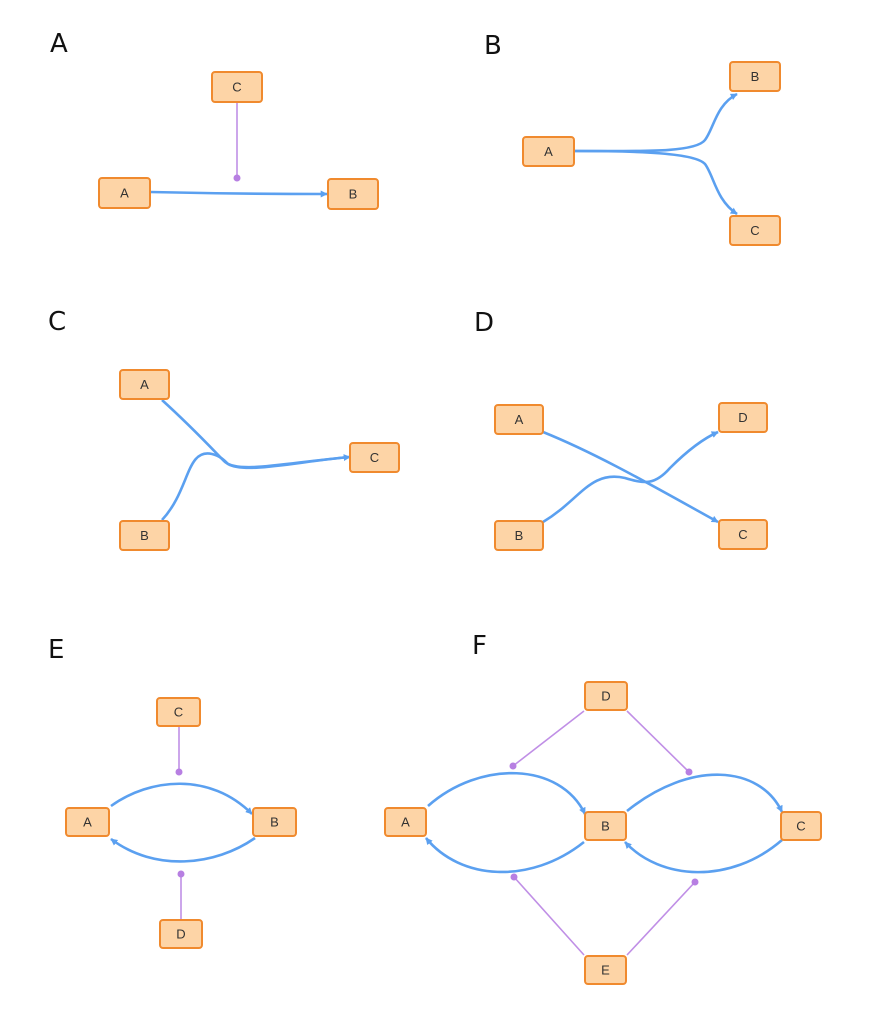 This screenshot has width=870, height=1014. Describe the element at coordinates (493, 46) in the screenshot. I see `panel-label-b: B` at that location.